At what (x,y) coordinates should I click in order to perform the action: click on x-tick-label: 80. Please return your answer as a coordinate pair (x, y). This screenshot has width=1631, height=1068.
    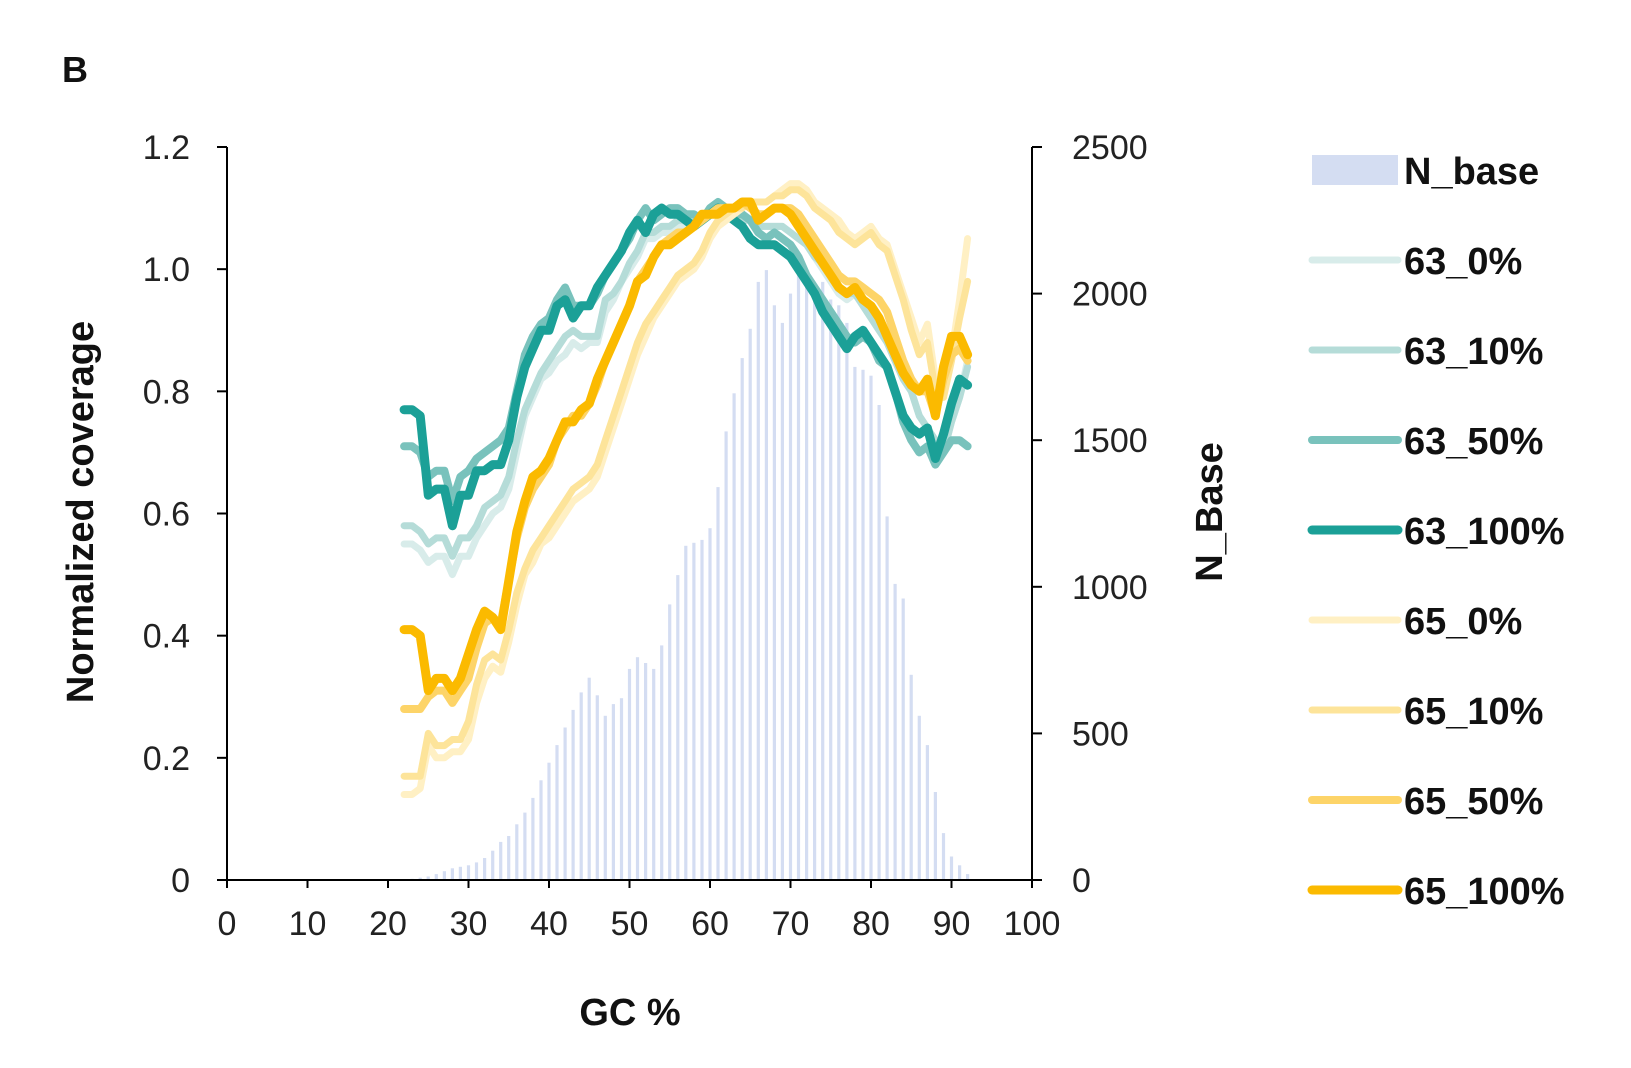
    Looking at the image, I should click on (871, 924).